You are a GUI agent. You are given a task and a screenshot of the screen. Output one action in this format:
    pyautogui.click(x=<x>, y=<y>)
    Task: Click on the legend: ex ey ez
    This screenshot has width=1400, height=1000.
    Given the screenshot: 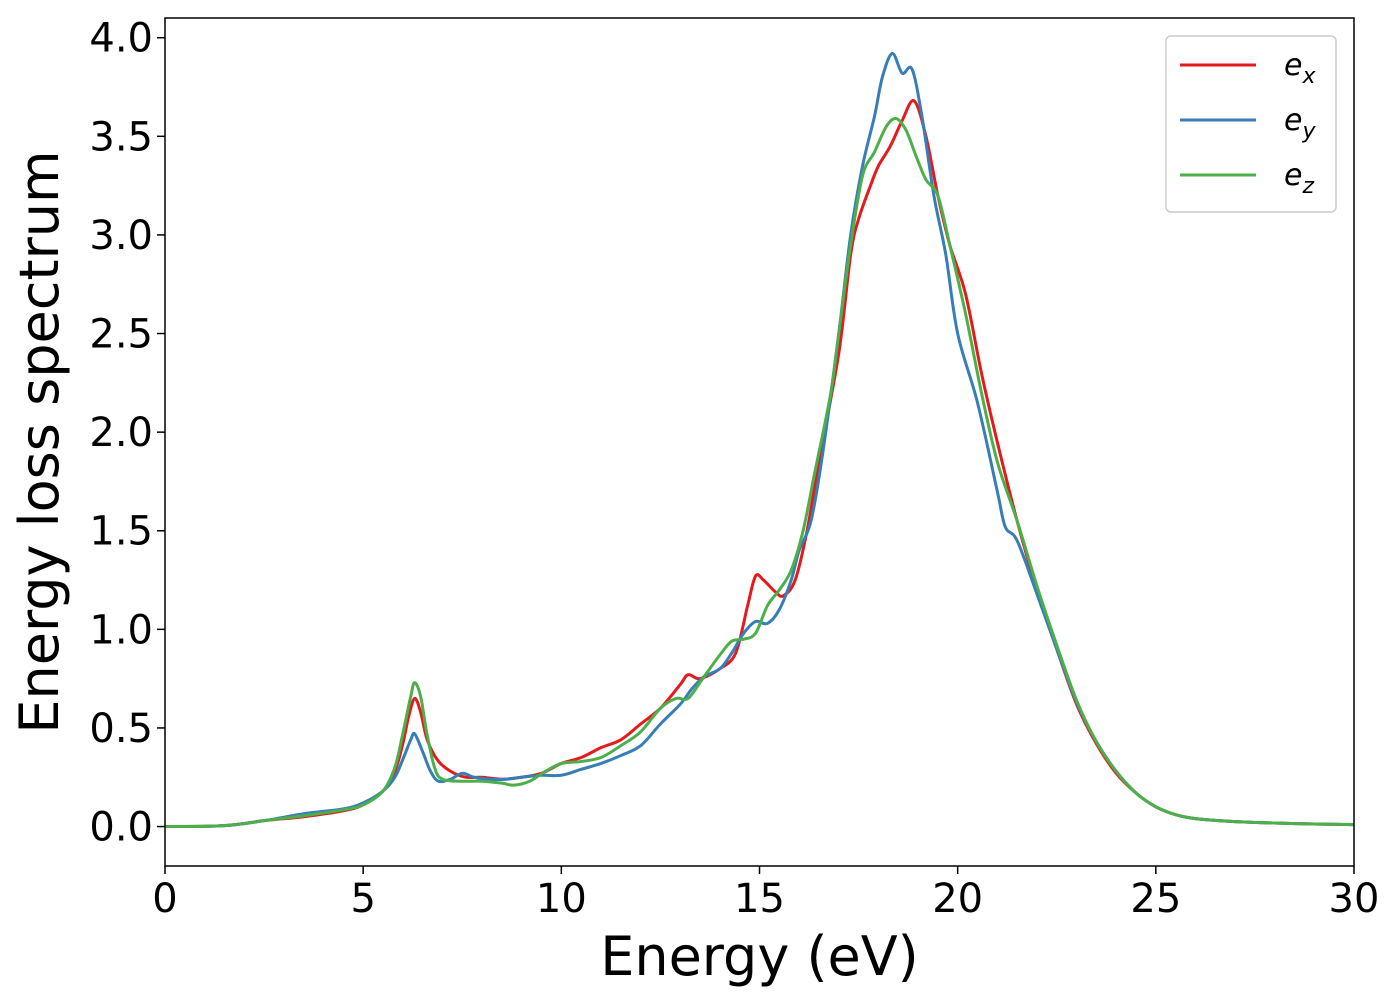 What is the action you would take?
    pyautogui.click(x=1251, y=124)
    